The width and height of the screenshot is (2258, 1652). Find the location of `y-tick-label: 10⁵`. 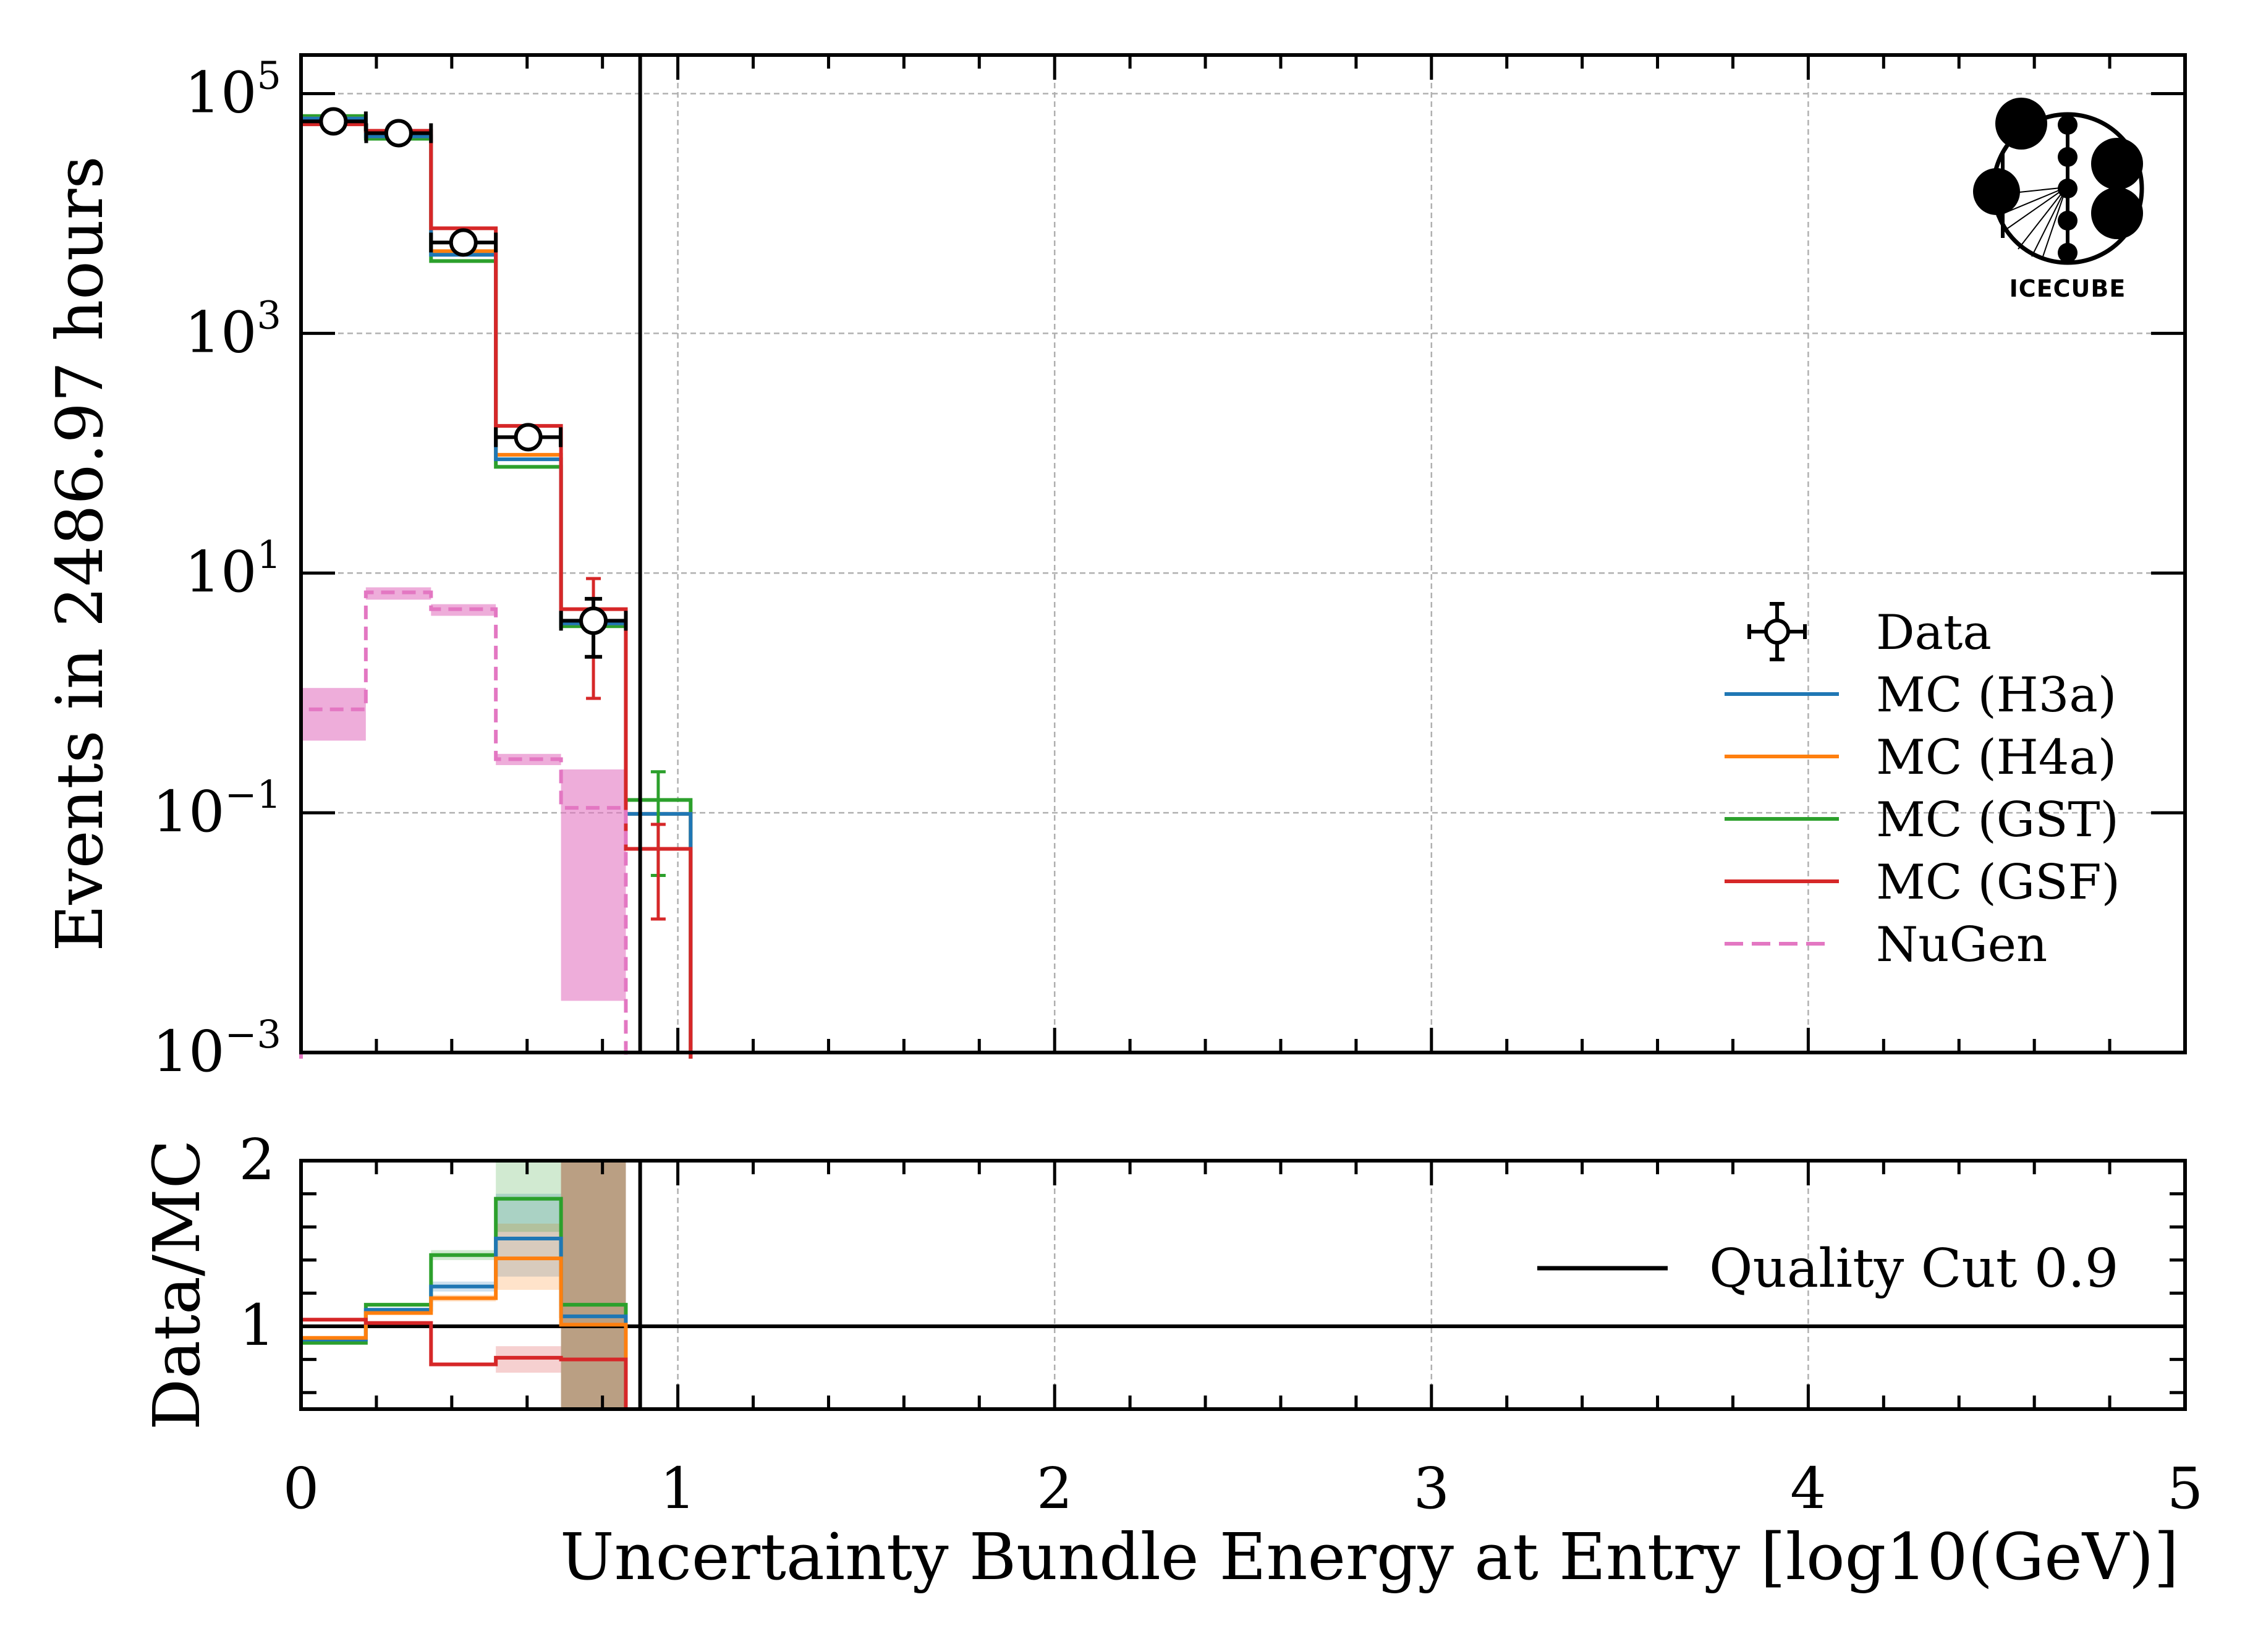

y-tick-label: 10⁵ is located at coordinates (232, 89).